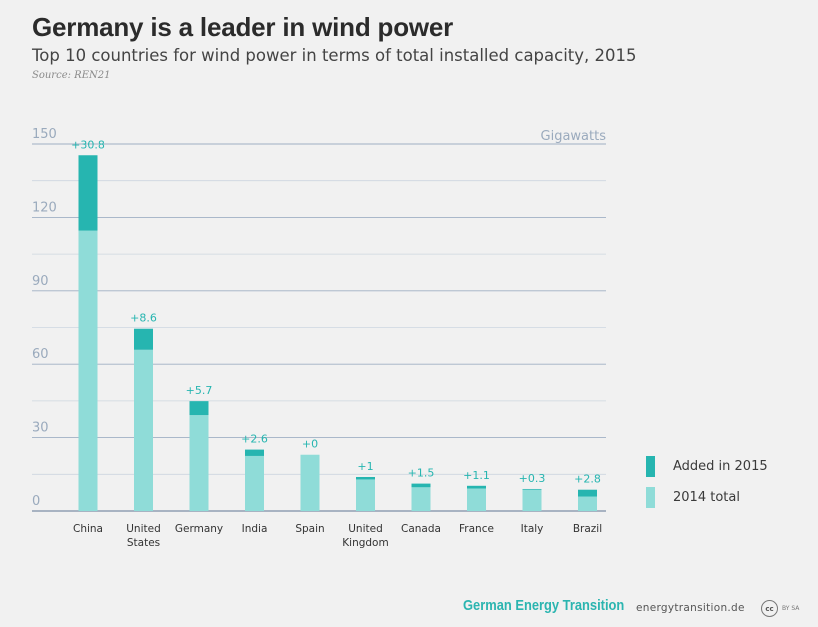  What do you see at coordinates (36, 501) in the screenshot?
I see `y-tick-label: 0` at bounding box center [36, 501].